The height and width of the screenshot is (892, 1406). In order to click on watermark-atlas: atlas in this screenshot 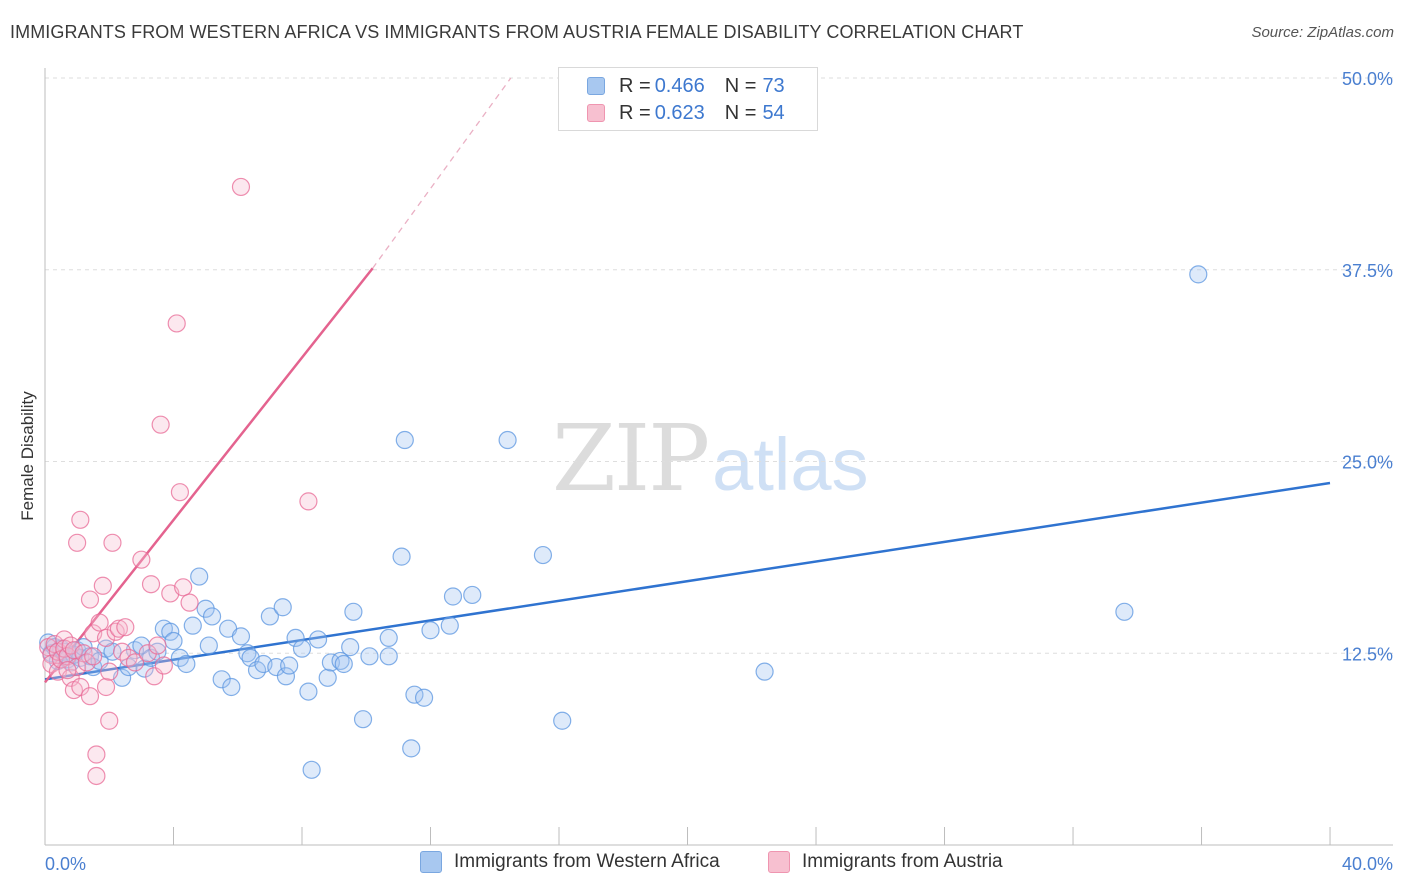, I will do `click(790, 464)`.